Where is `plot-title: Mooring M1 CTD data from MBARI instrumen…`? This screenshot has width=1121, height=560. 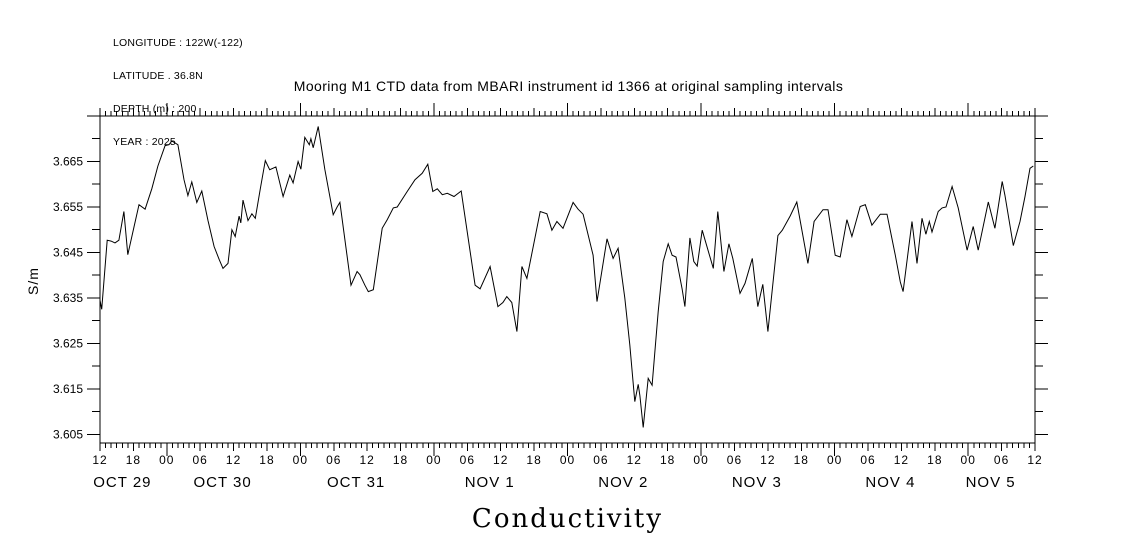 plot-title: Mooring M1 CTD data from MBARI instrumen… is located at coordinates (568, 86).